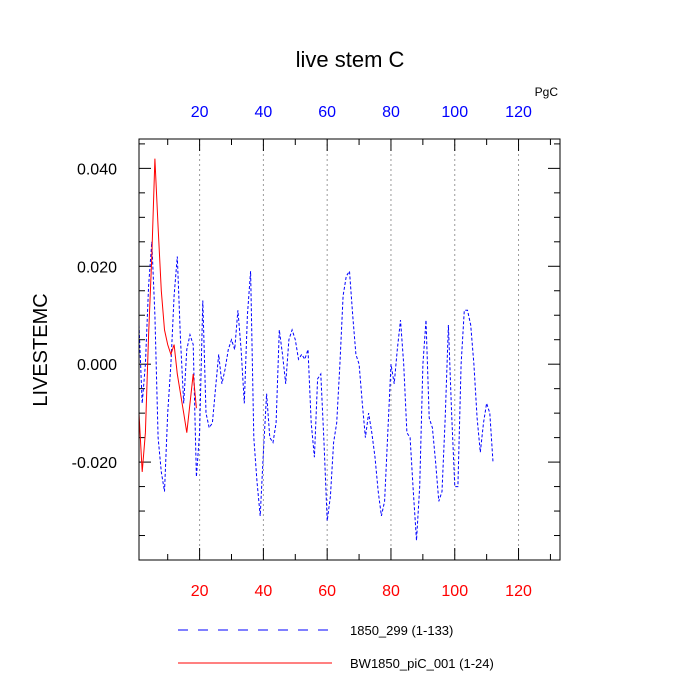 This screenshot has height=700, width=700. Describe the element at coordinates (97, 267) in the screenshot. I see `y-tick-label: 0.020` at that location.